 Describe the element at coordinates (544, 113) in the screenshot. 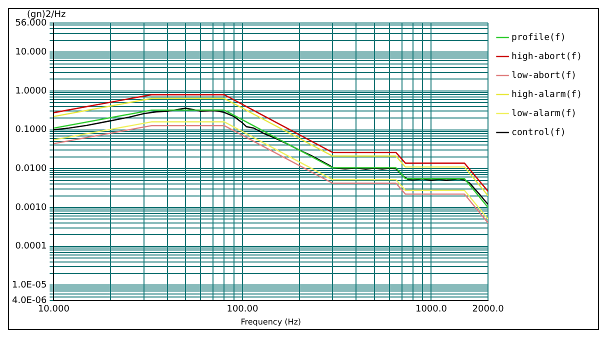

I see `legend-label: low-alarm(f)` at that location.